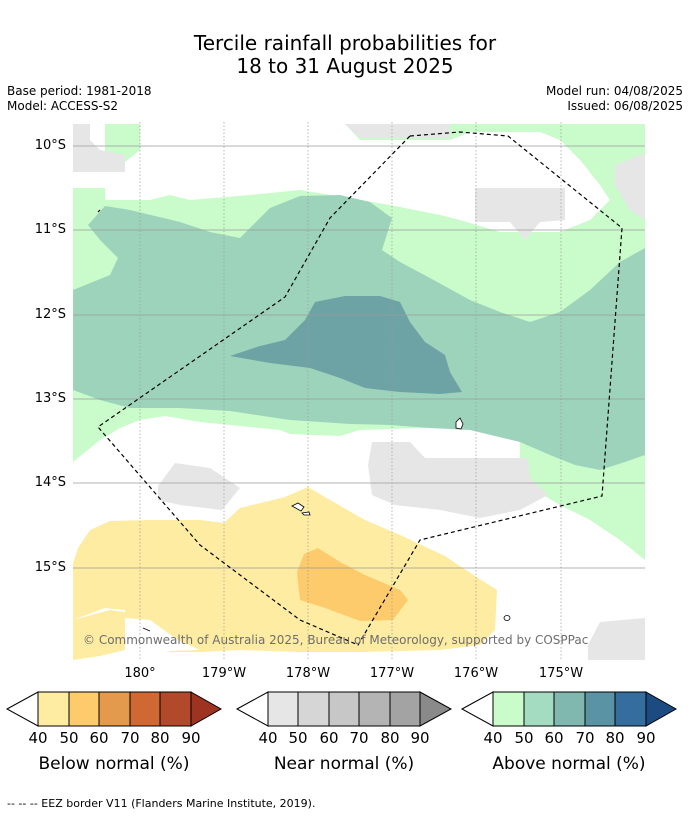 The width and height of the screenshot is (690, 816). What do you see at coordinates (79, 91) in the screenshot?
I see `base-period: Base period: 1981-2018` at bounding box center [79, 91].